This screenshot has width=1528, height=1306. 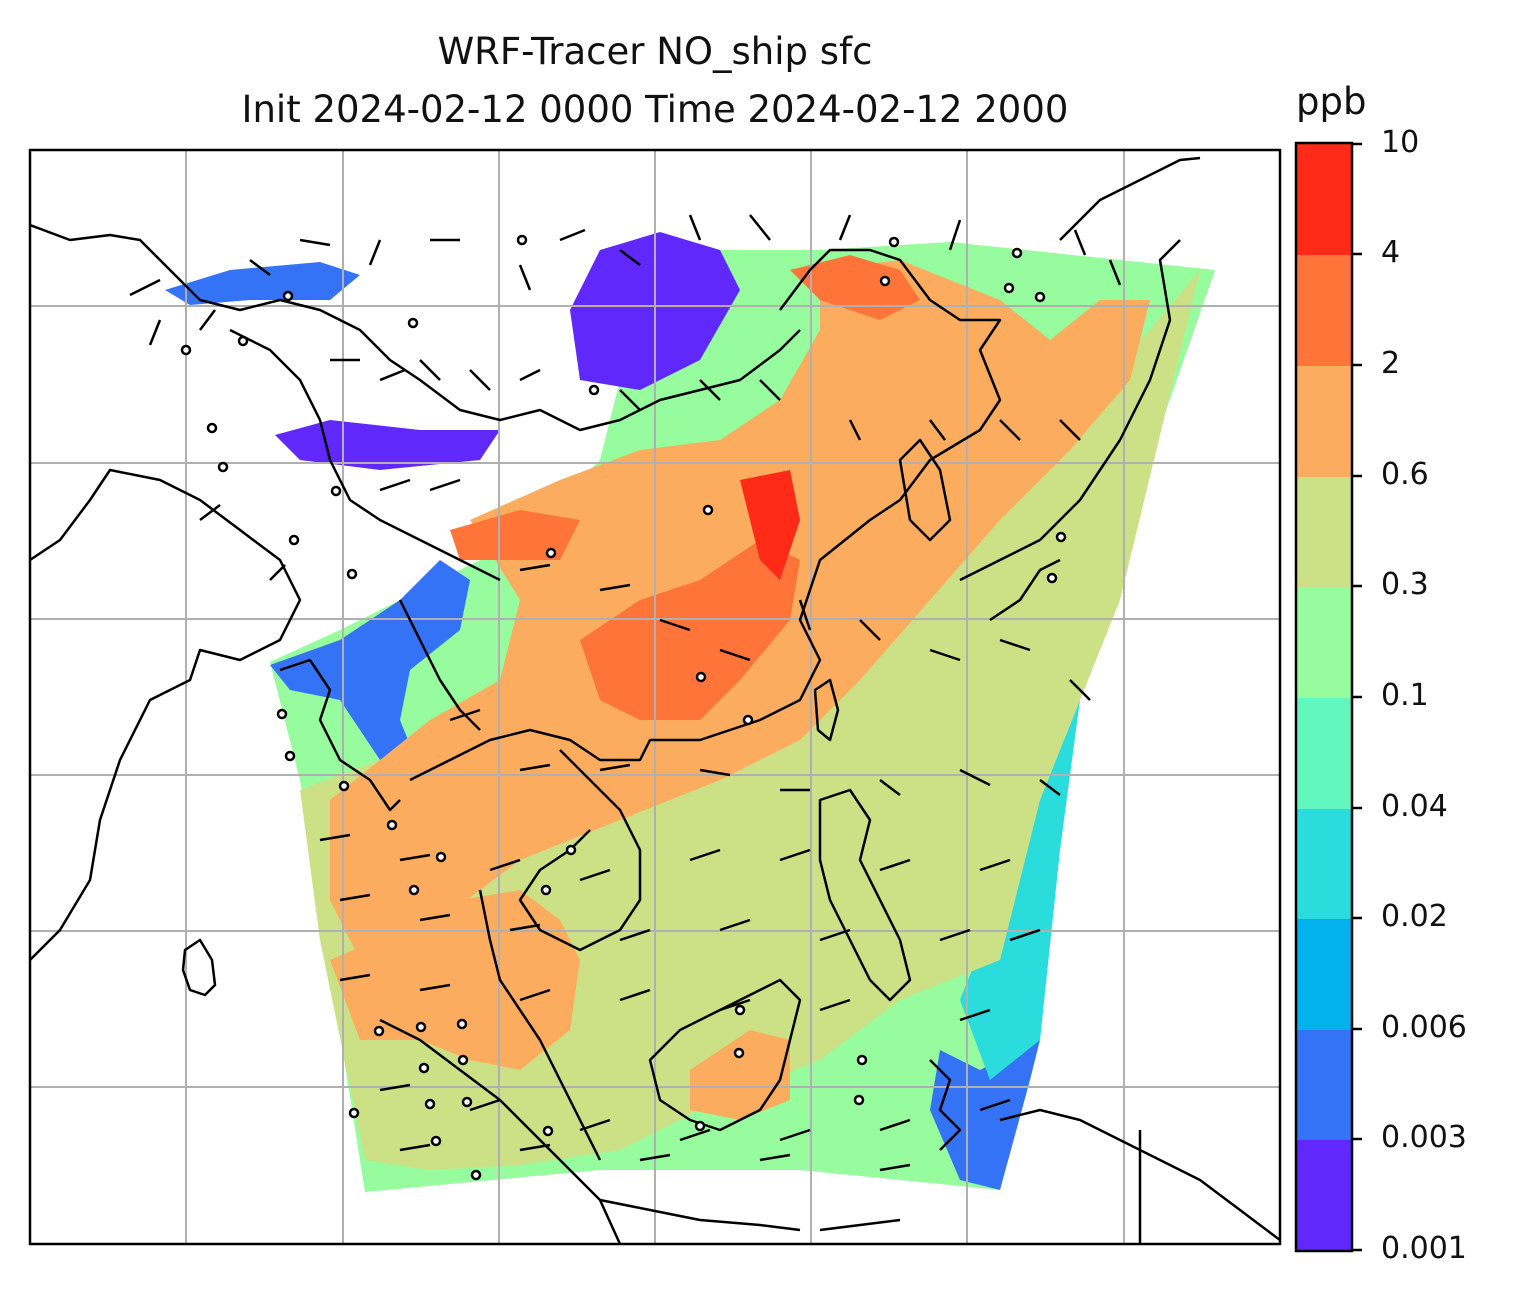 I want to click on concentration-band-cyan-east, so click(x=1020, y=890).